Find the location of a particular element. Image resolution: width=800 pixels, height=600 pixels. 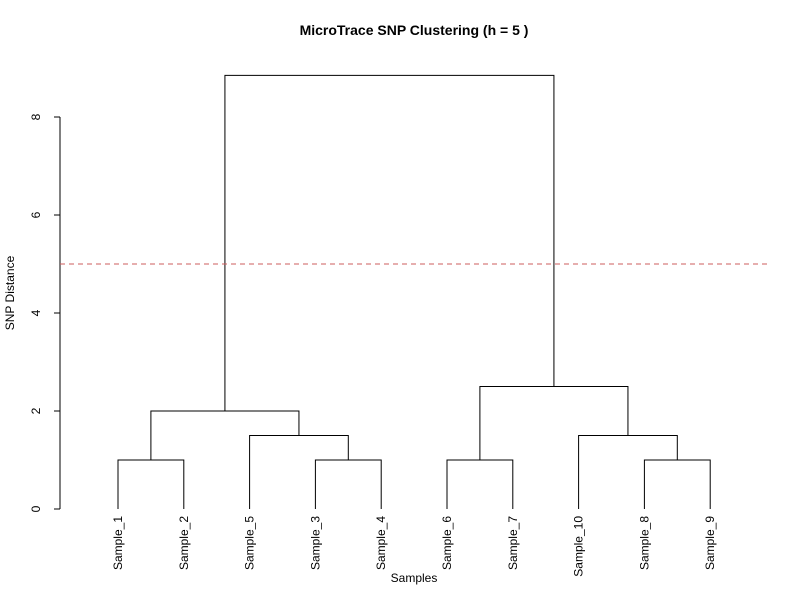

y-tick-label: 8 is located at coordinates (36, 116).